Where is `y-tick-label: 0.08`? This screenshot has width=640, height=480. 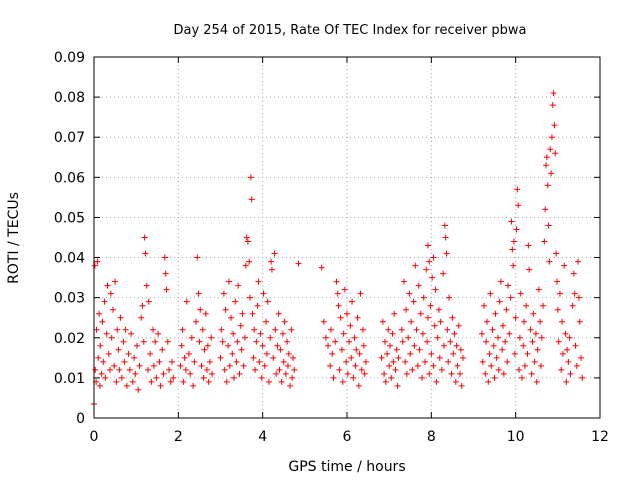 y-tick-label: 0.08 is located at coordinates (69, 98).